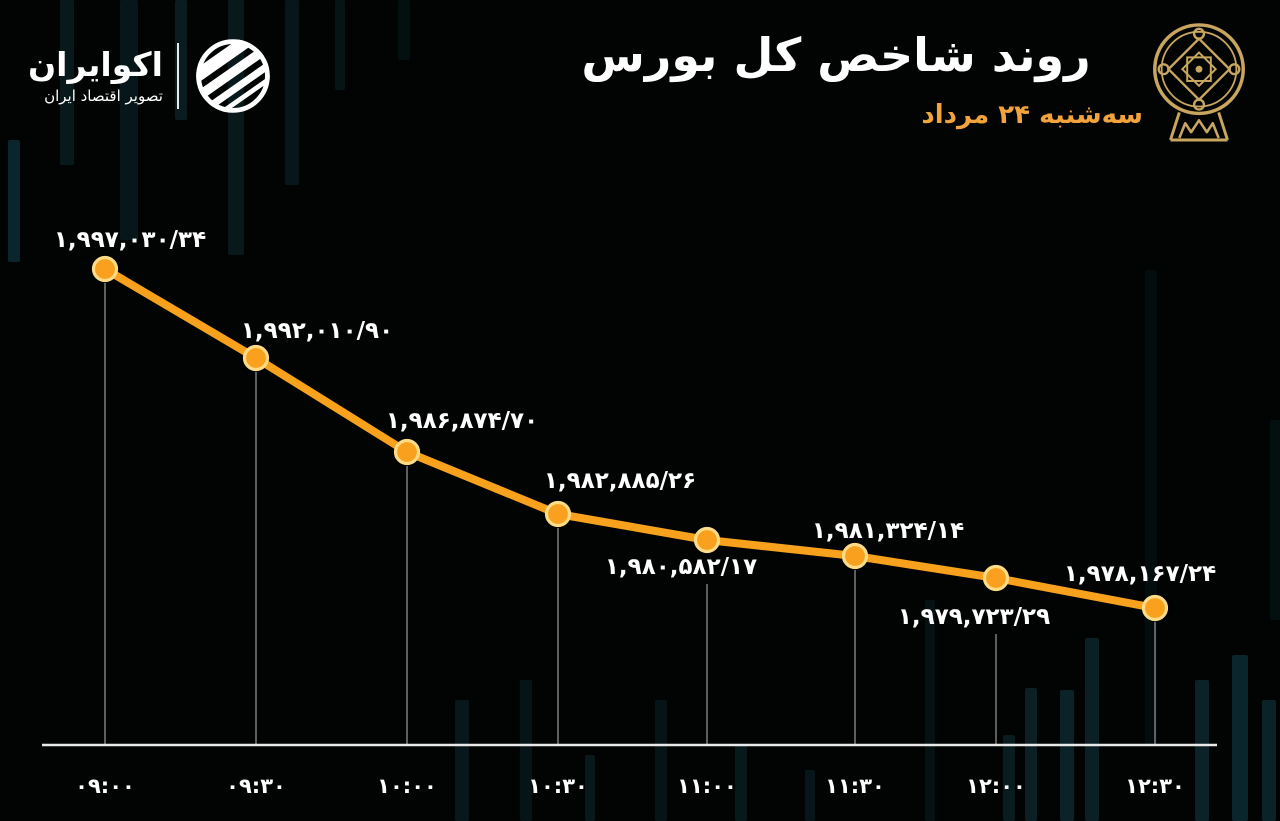 This screenshot has height=821, width=1280. What do you see at coordinates (95, 65) in the screenshot?
I see `brand-name: اکوایران` at bounding box center [95, 65].